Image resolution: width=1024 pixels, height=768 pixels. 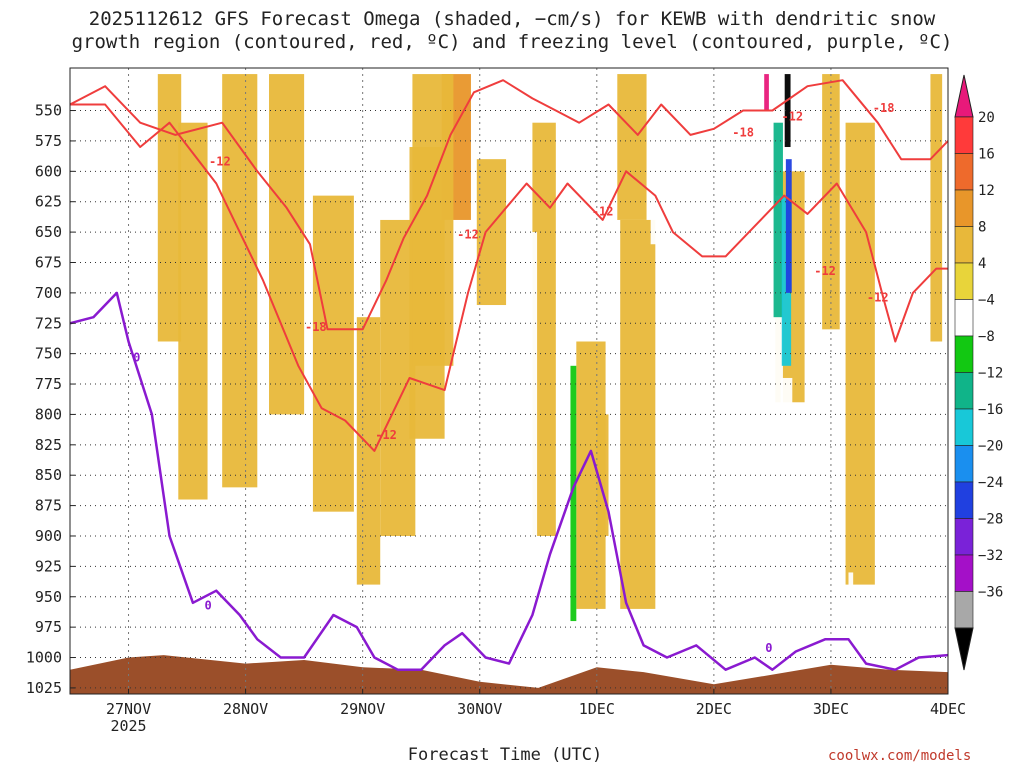 I want to click on y-tick-label: 900, so click(x=48, y=536).